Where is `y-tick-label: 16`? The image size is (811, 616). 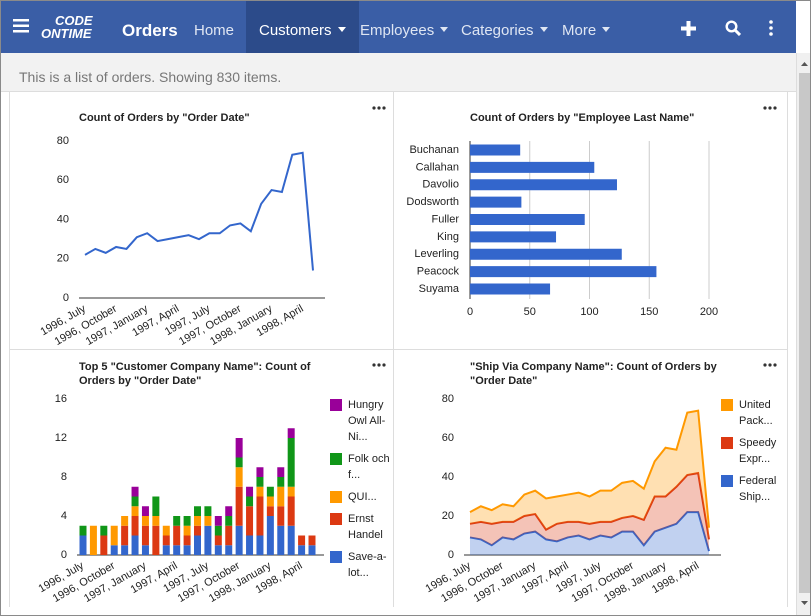
y-tick-label: 16 is located at coordinates (61, 399).